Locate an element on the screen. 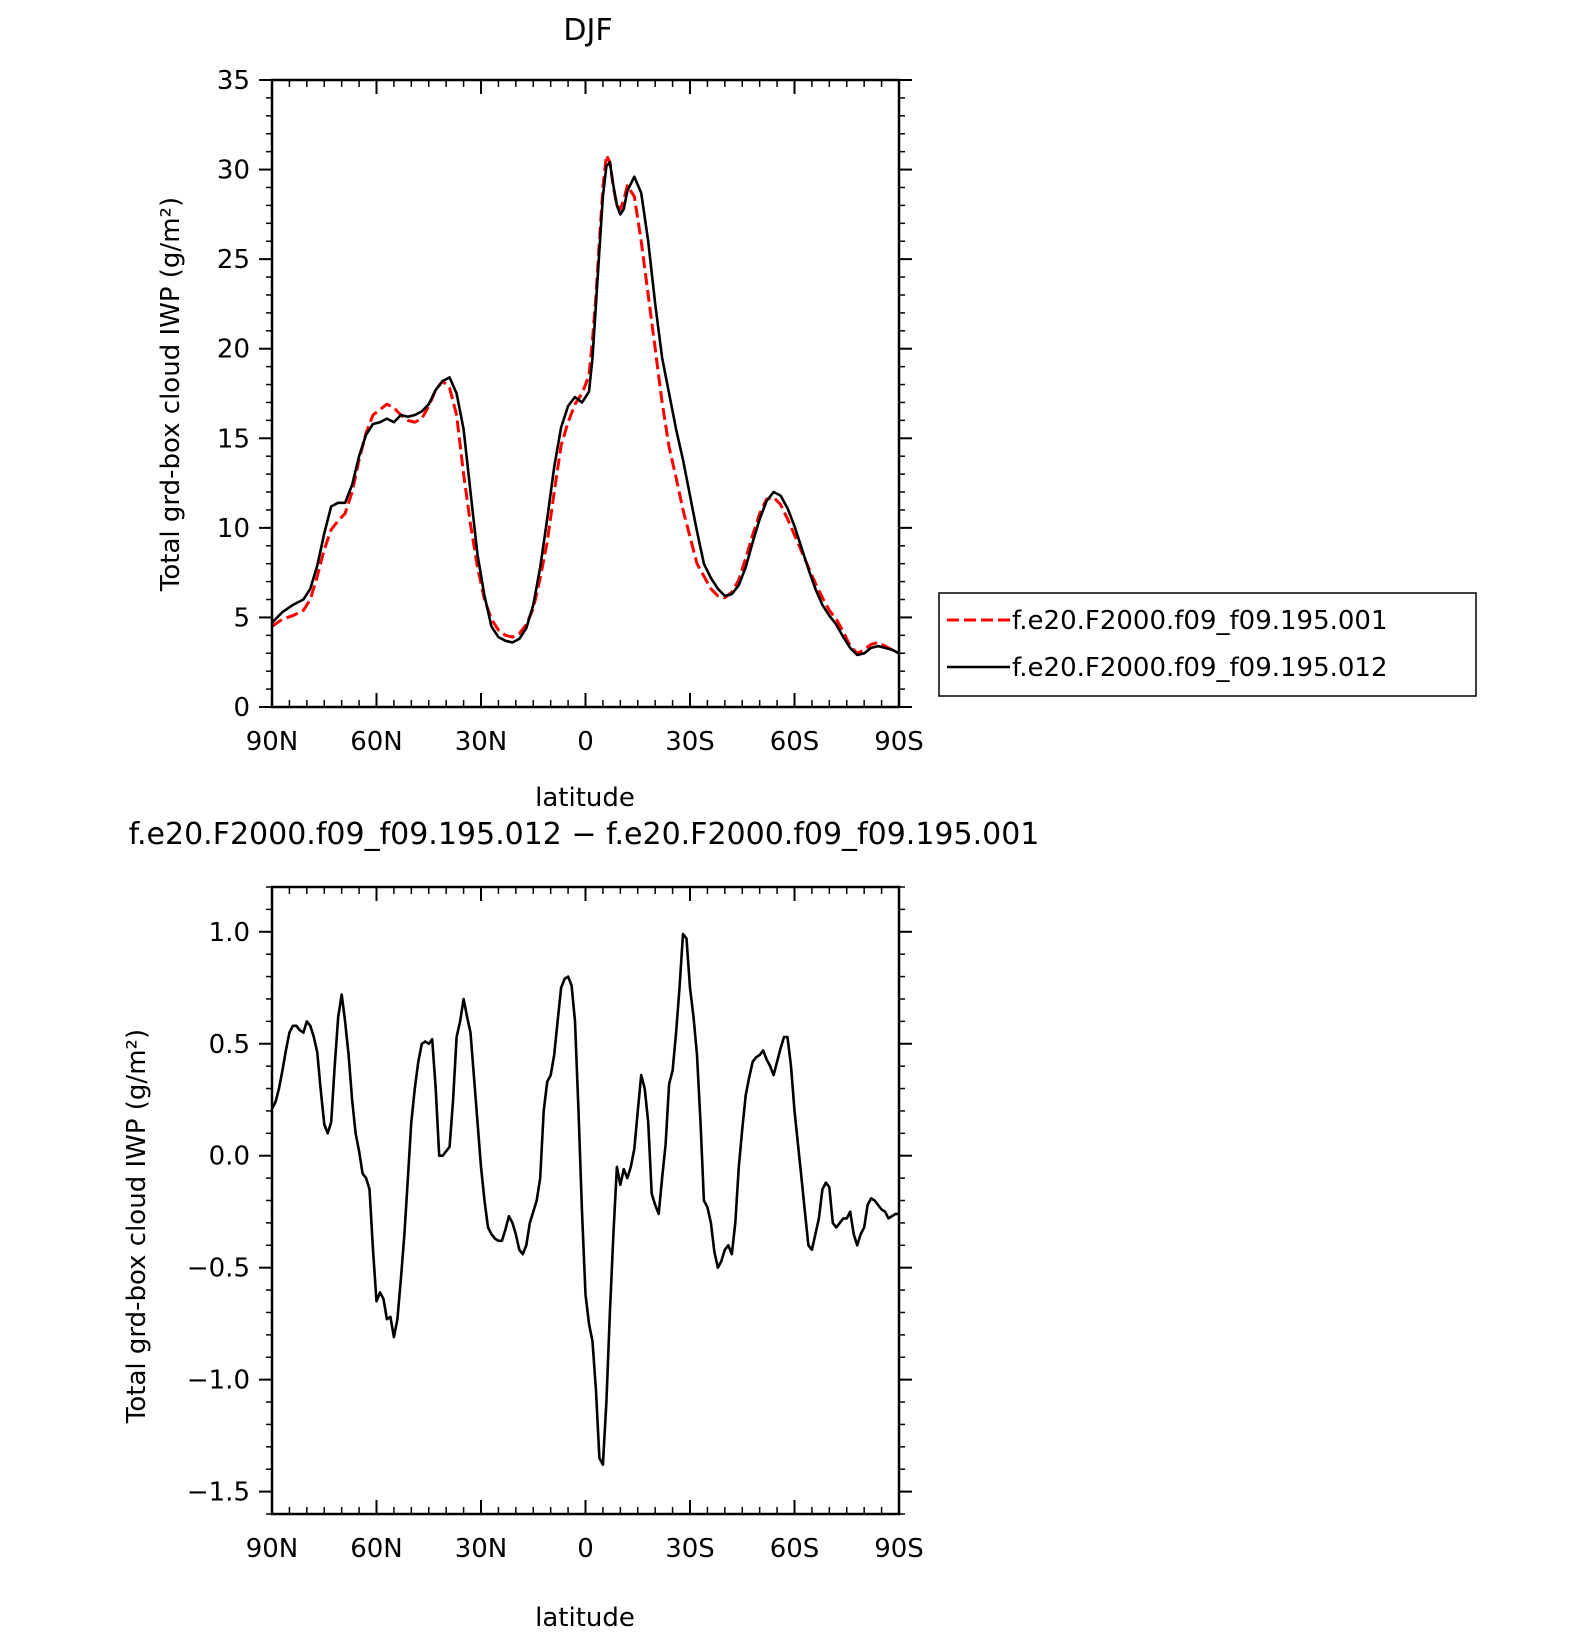 This screenshot has height=1635, width=1588. top-series-lines is located at coordinates (585, 405).